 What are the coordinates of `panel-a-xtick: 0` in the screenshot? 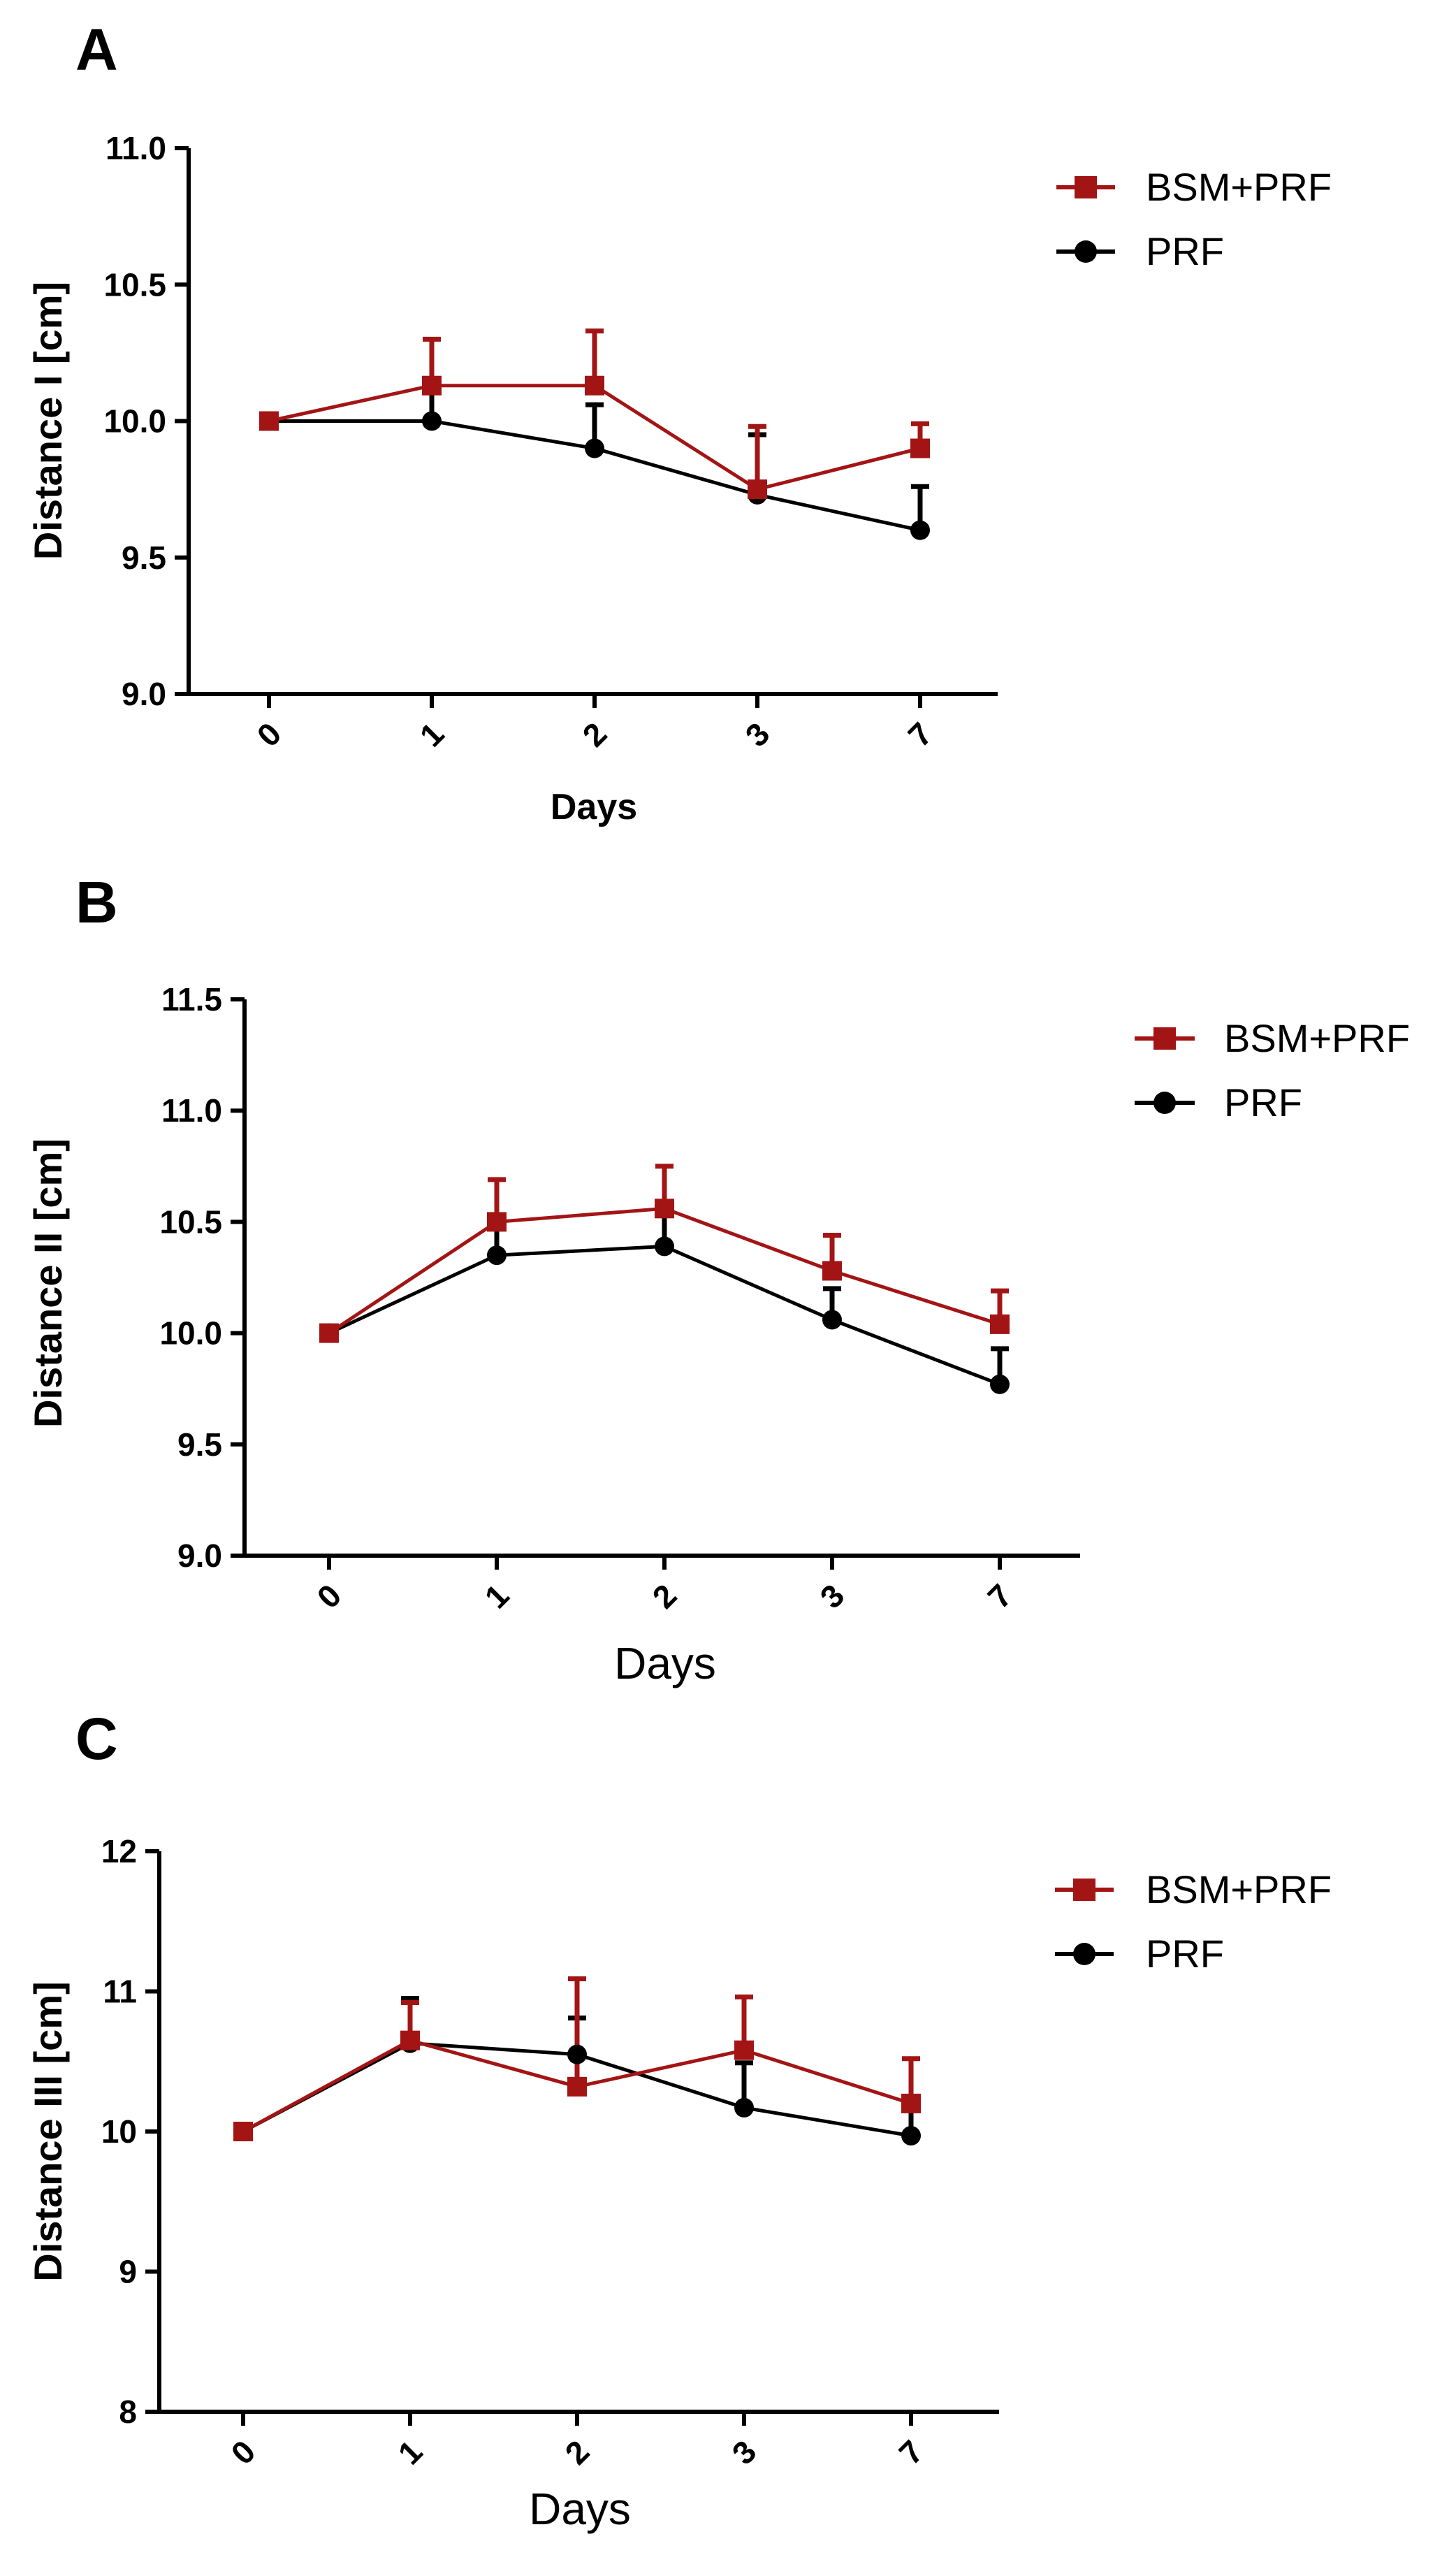 It's located at (269, 735).